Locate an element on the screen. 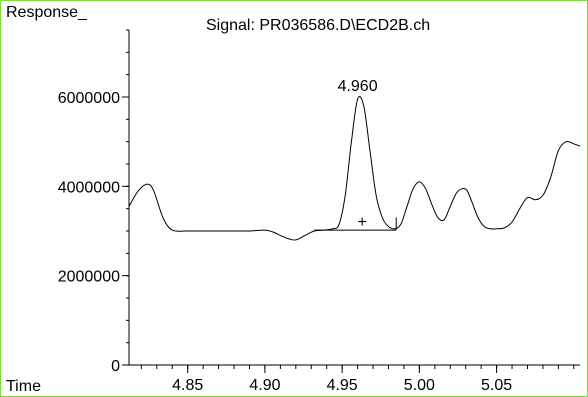  x-tick-label: 5.05 is located at coordinates (496, 385).